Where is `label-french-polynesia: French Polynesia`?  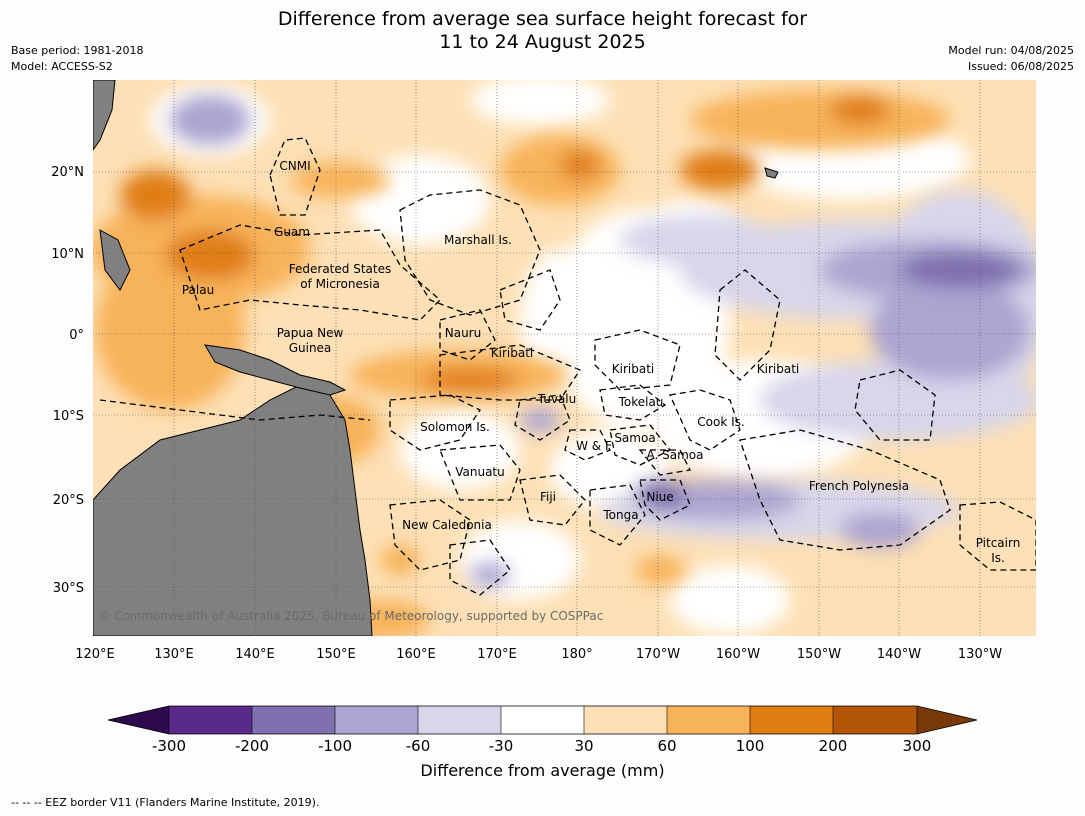 label-french-polynesia: French Polynesia is located at coordinates (859, 486).